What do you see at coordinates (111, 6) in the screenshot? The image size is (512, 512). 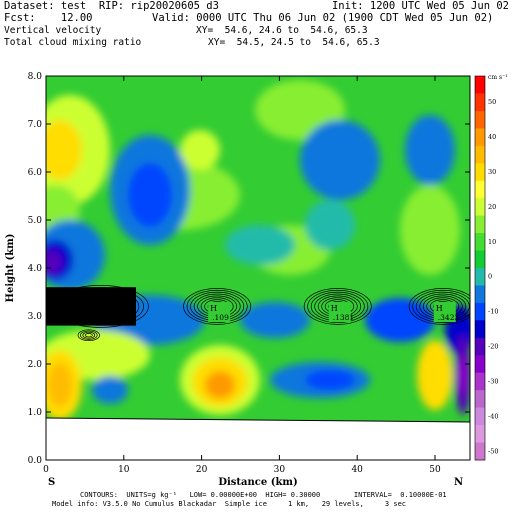 I see `dataset-label: Dataset: test RIP: rip20020605 d3` at bounding box center [111, 6].